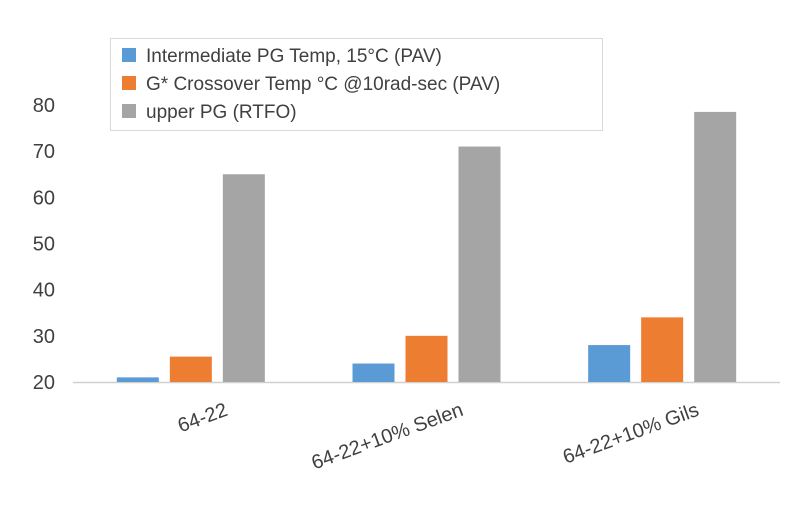 This screenshot has height=529, width=800. I want to click on legend-label: upper PG (RTFO), so click(221, 112).